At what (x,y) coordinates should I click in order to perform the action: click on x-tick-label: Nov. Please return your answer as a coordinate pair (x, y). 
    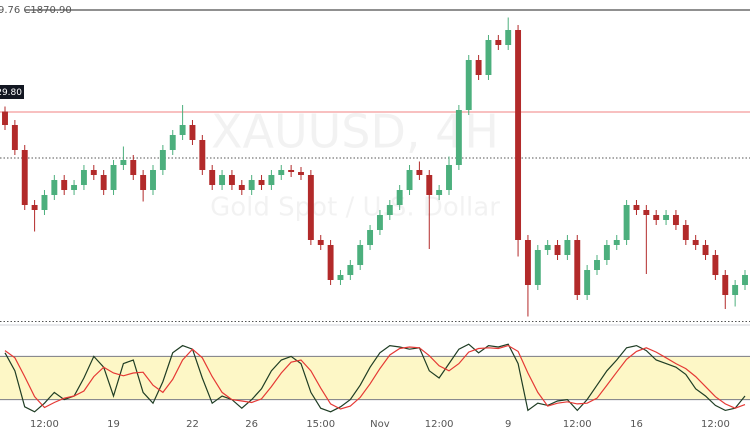
    Looking at the image, I should click on (380, 424).